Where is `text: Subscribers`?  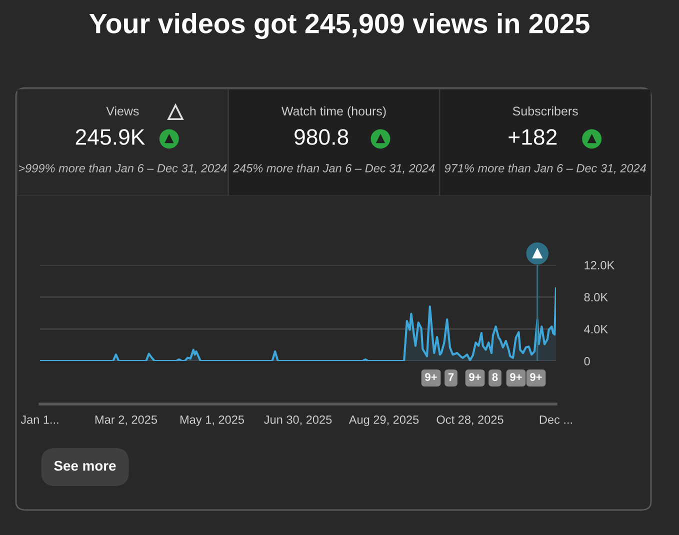
text: Subscribers is located at coordinates (545, 111).